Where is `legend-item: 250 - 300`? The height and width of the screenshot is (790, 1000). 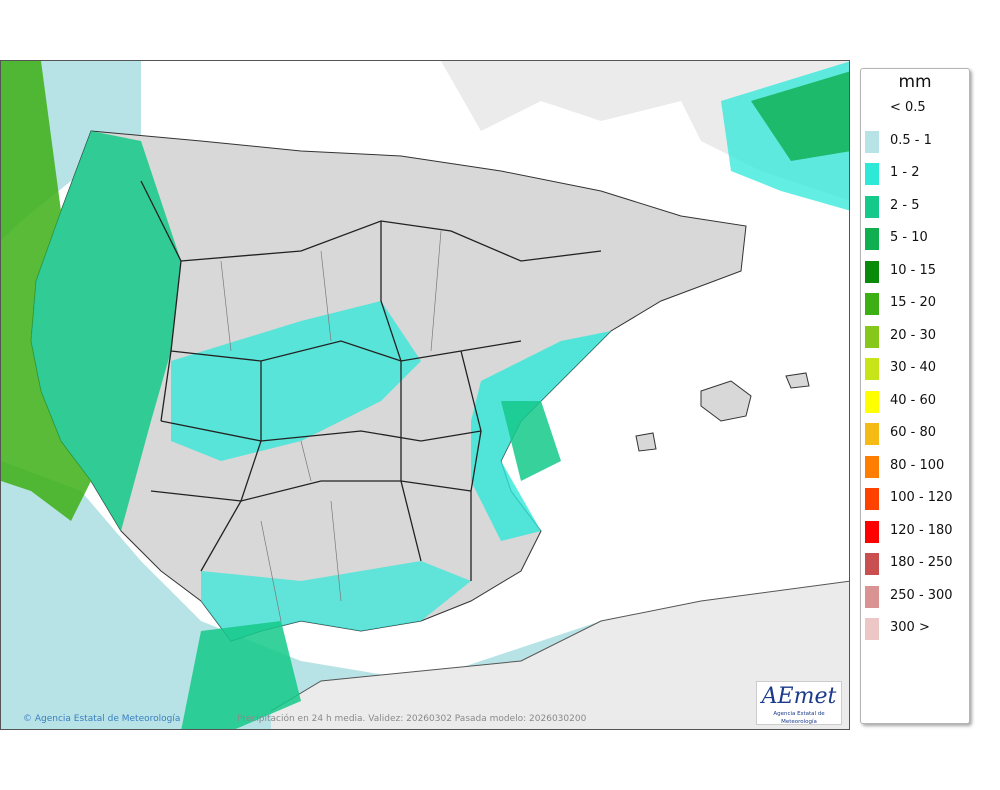 legend-item: 250 - 300 is located at coordinates (915, 598).